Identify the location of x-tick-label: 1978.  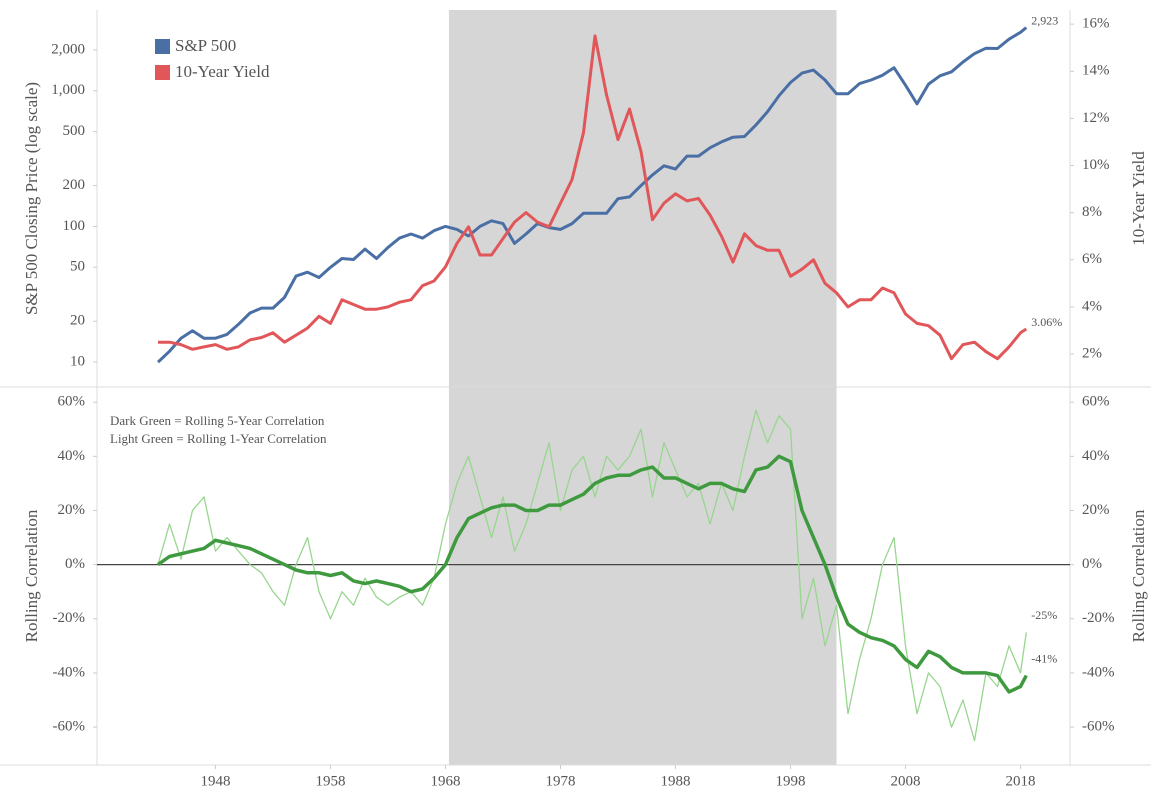
(560, 781).